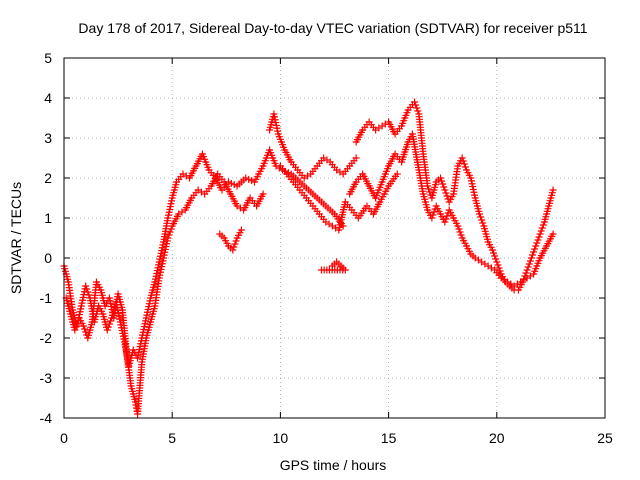 Image resolution: width=640 pixels, height=480 pixels. Describe the element at coordinates (48, 58) in the screenshot. I see `y-tick-label: 5` at that location.